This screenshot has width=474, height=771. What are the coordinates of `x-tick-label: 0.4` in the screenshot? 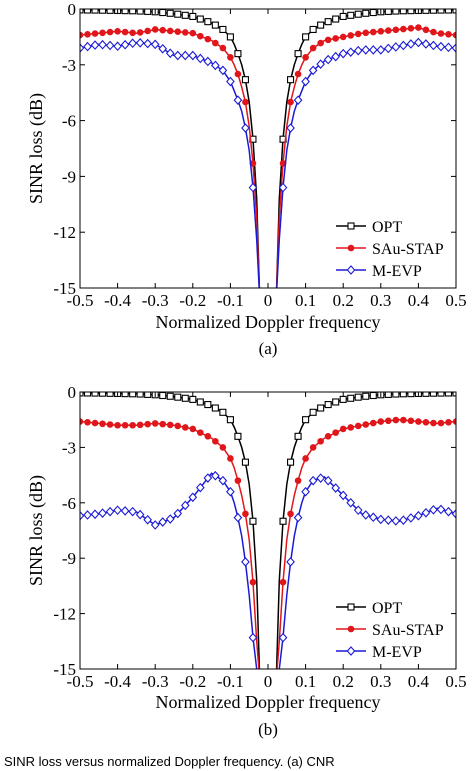 It's located at (419, 300).